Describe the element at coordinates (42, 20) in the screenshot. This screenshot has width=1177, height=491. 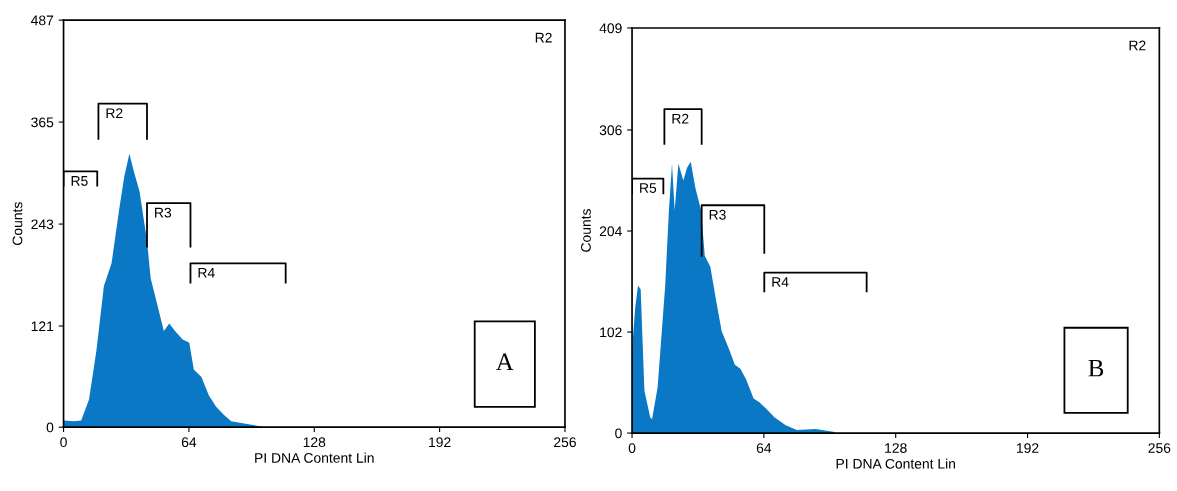
I see `y-tick-label: 487` at that location.